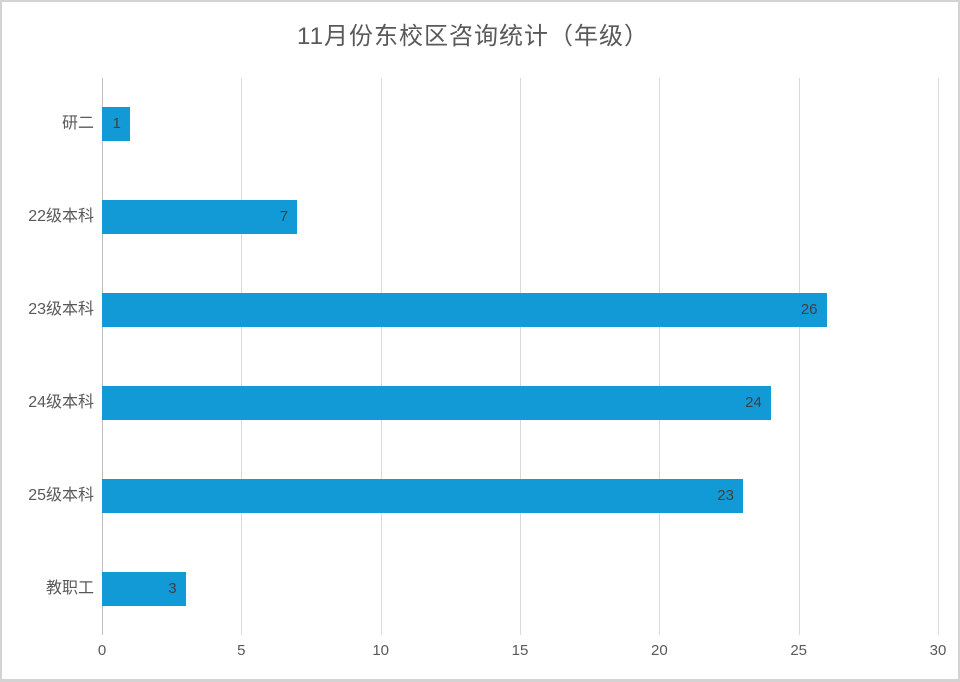 The width and height of the screenshot is (960, 682). Describe the element at coordinates (241, 650) in the screenshot. I see `x-tick-label: 5` at that location.